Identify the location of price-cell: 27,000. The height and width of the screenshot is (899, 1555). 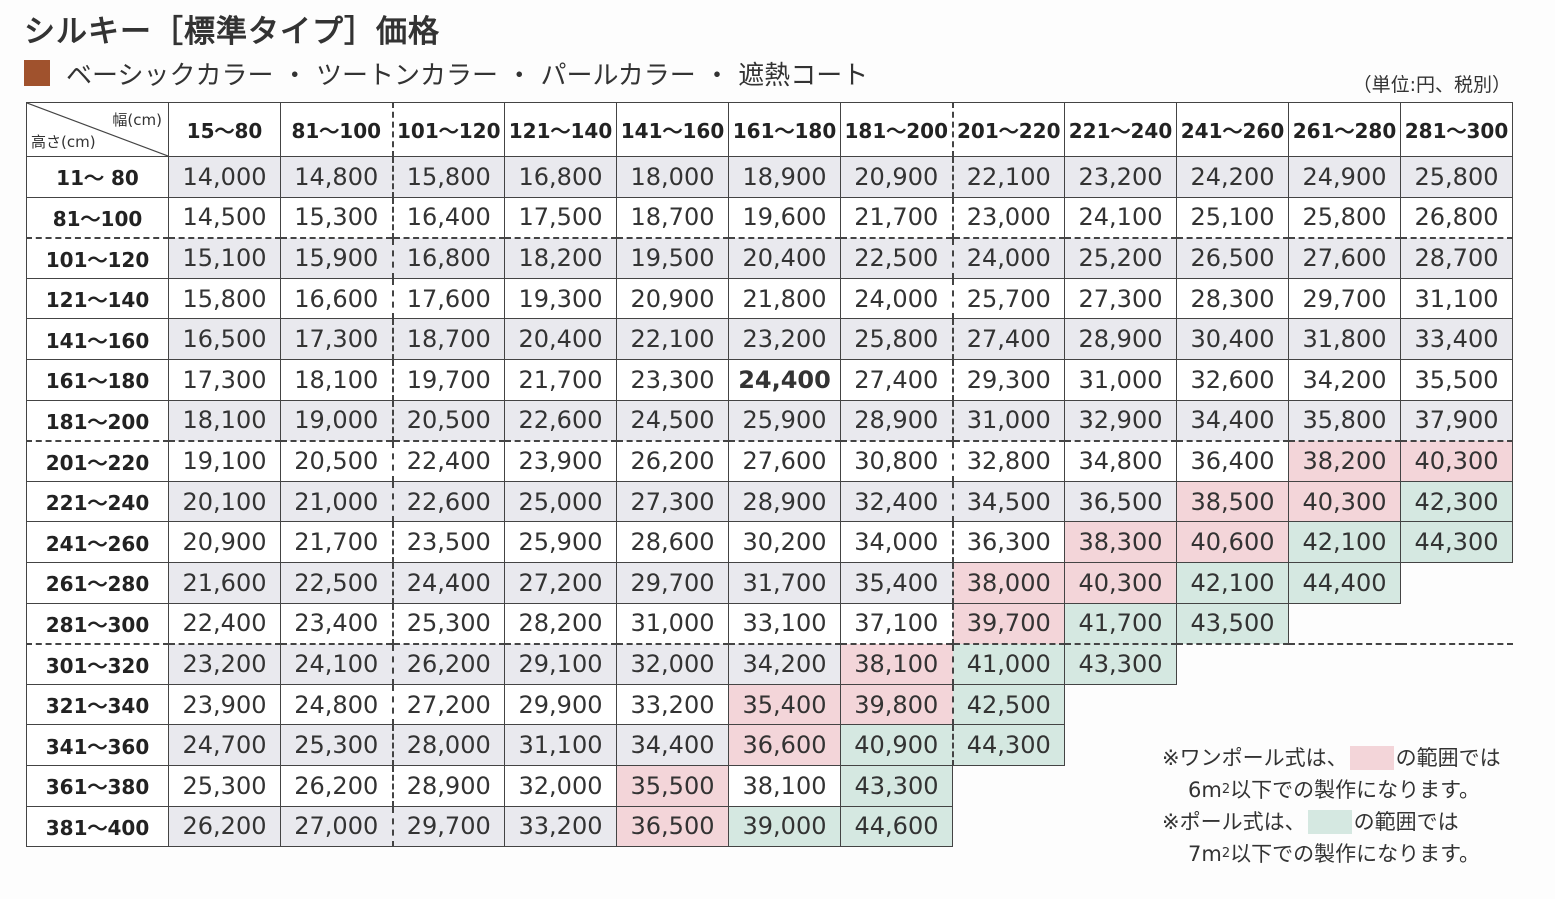
(336, 826).